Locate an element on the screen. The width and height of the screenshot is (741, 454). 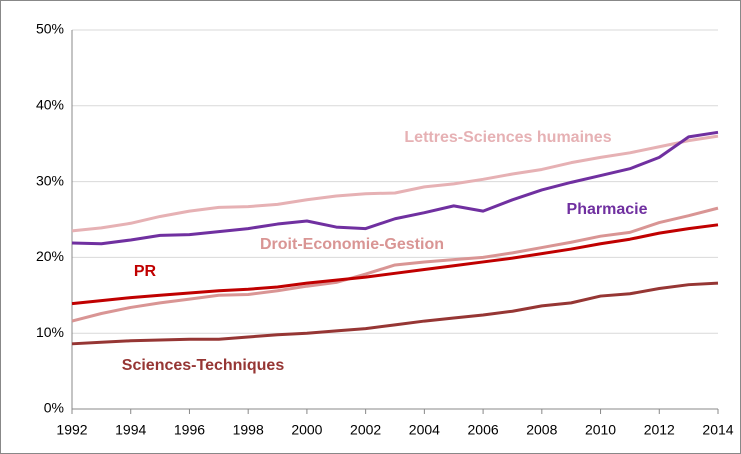
series-label: Droit-Economie-Gestion is located at coordinates (352, 244).